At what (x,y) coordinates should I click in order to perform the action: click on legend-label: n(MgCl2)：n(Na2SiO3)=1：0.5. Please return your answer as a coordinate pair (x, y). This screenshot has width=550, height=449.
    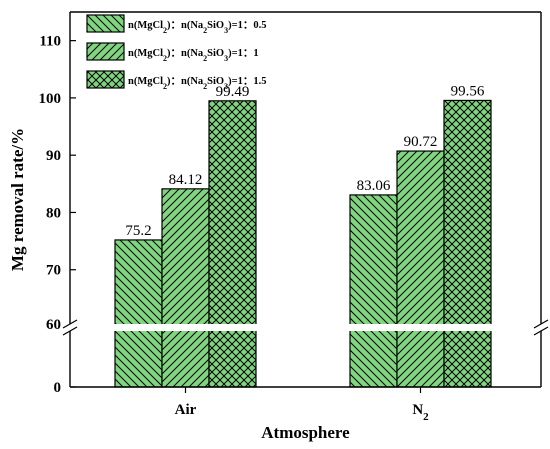
    Looking at the image, I should click on (197, 27).